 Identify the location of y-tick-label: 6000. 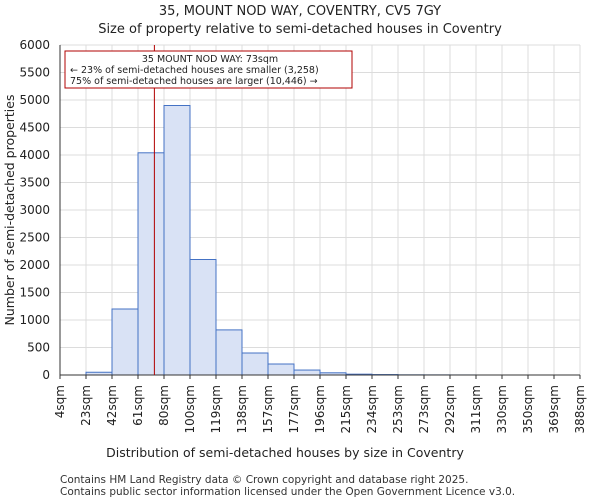
(34, 45).